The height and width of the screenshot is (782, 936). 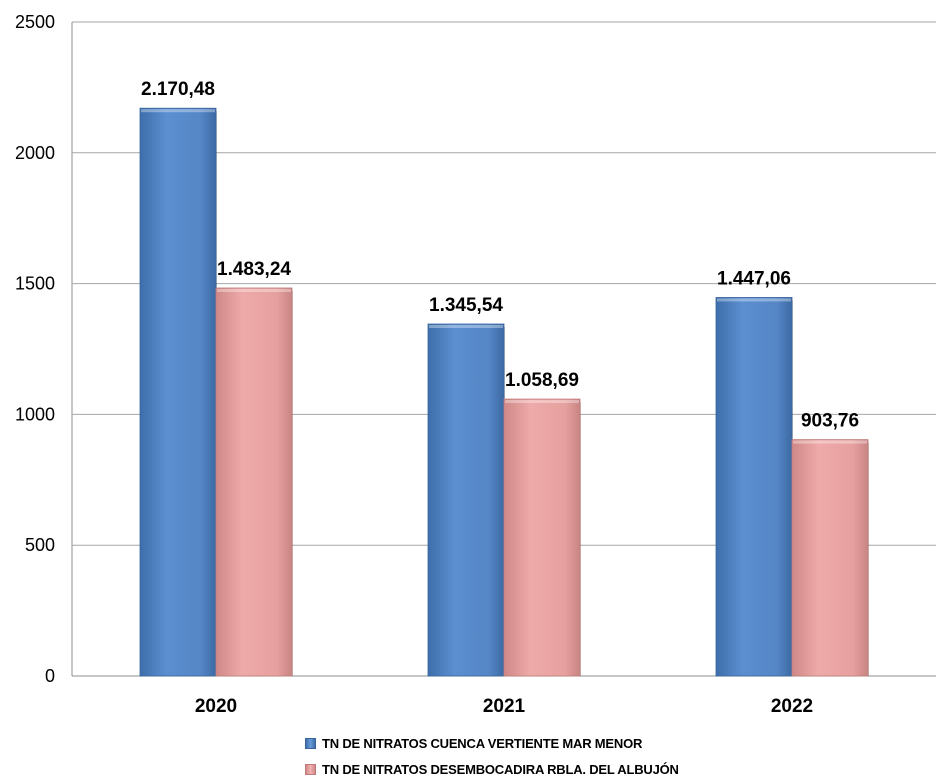 What do you see at coordinates (178, 89) in the screenshot?
I see `data-label: 2.170,48` at bounding box center [178, 89].